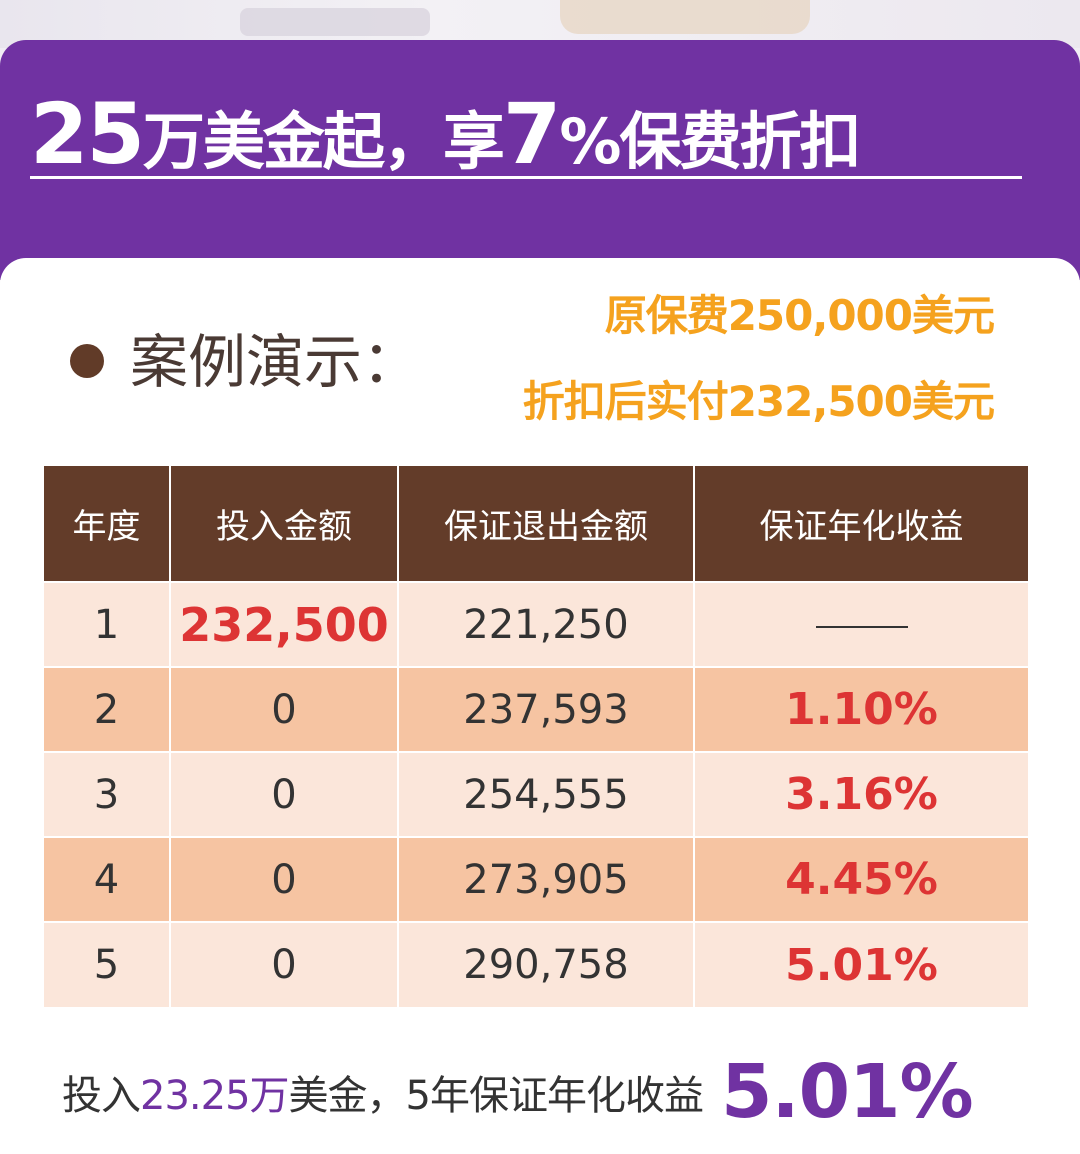  I want to click on cell-year: 1, so click(107, 624).